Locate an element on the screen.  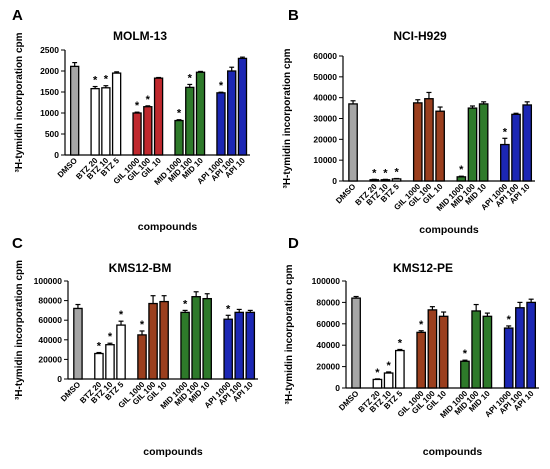
y-tick-label: 50000 is located at coordinates (325, 77).